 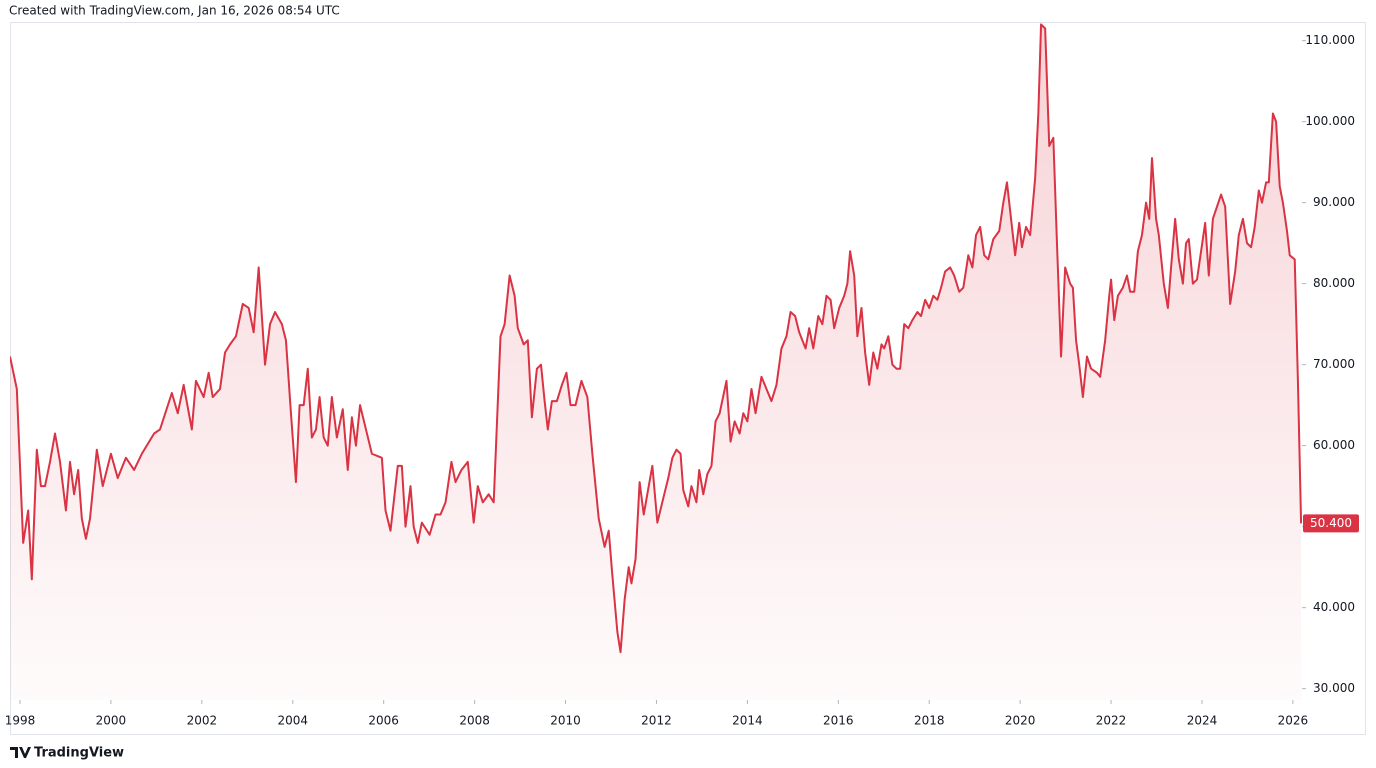 I want to click on x-tick-label: 2002, so click(x=202, y=721).